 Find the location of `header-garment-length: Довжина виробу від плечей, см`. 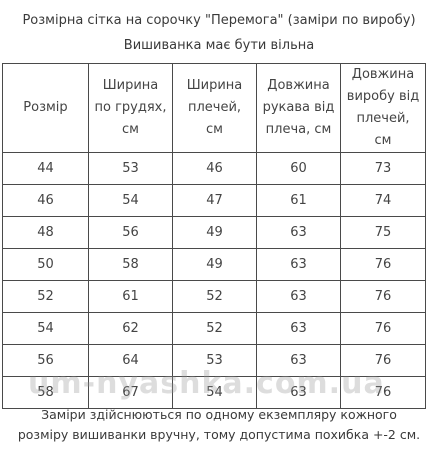

header-garment-length: Довжина виробу від плечей, см is located at coordinates (383, 108).